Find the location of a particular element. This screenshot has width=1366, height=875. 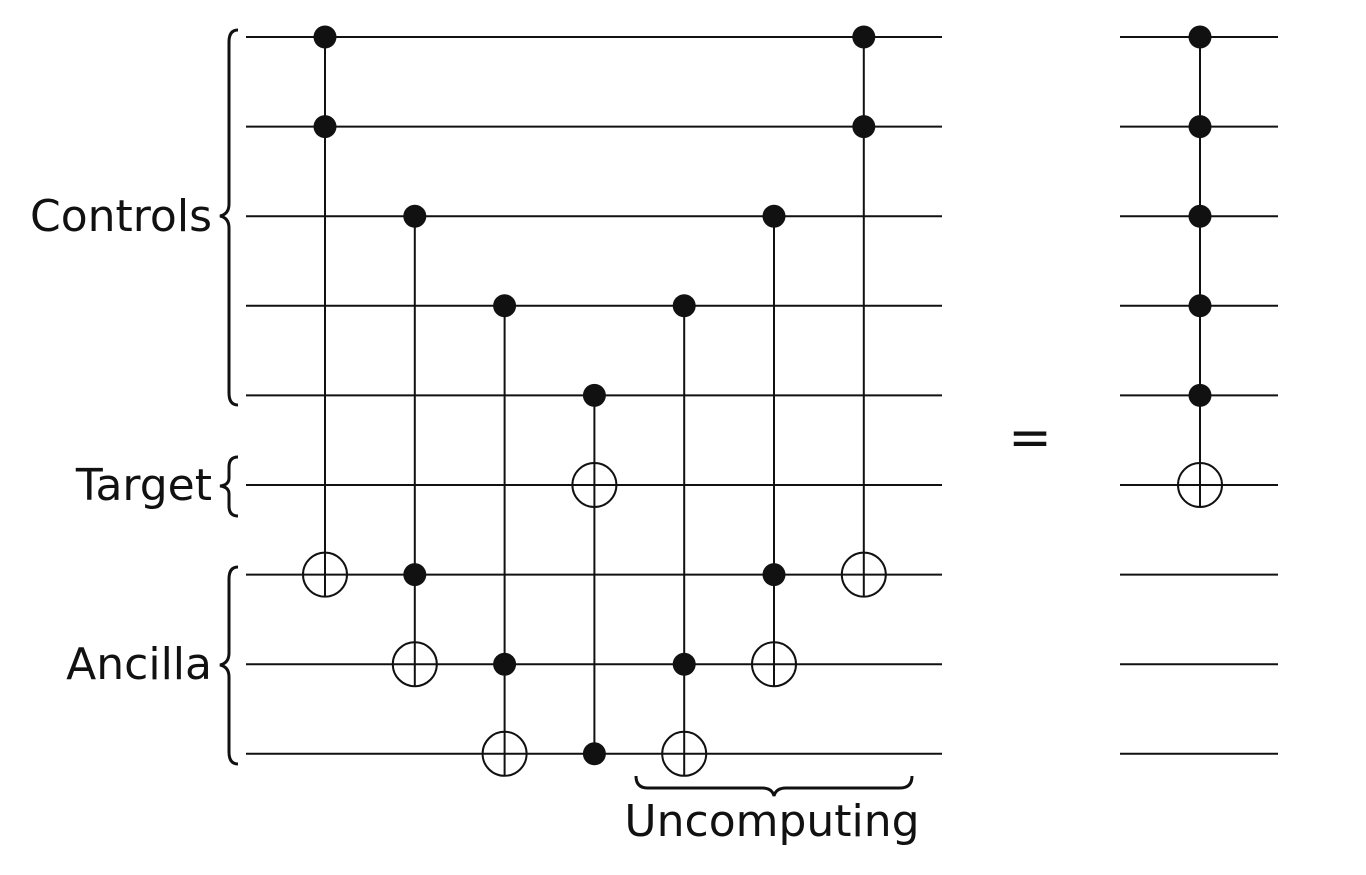

ancilla-brace is located at coordinates (229, 665).